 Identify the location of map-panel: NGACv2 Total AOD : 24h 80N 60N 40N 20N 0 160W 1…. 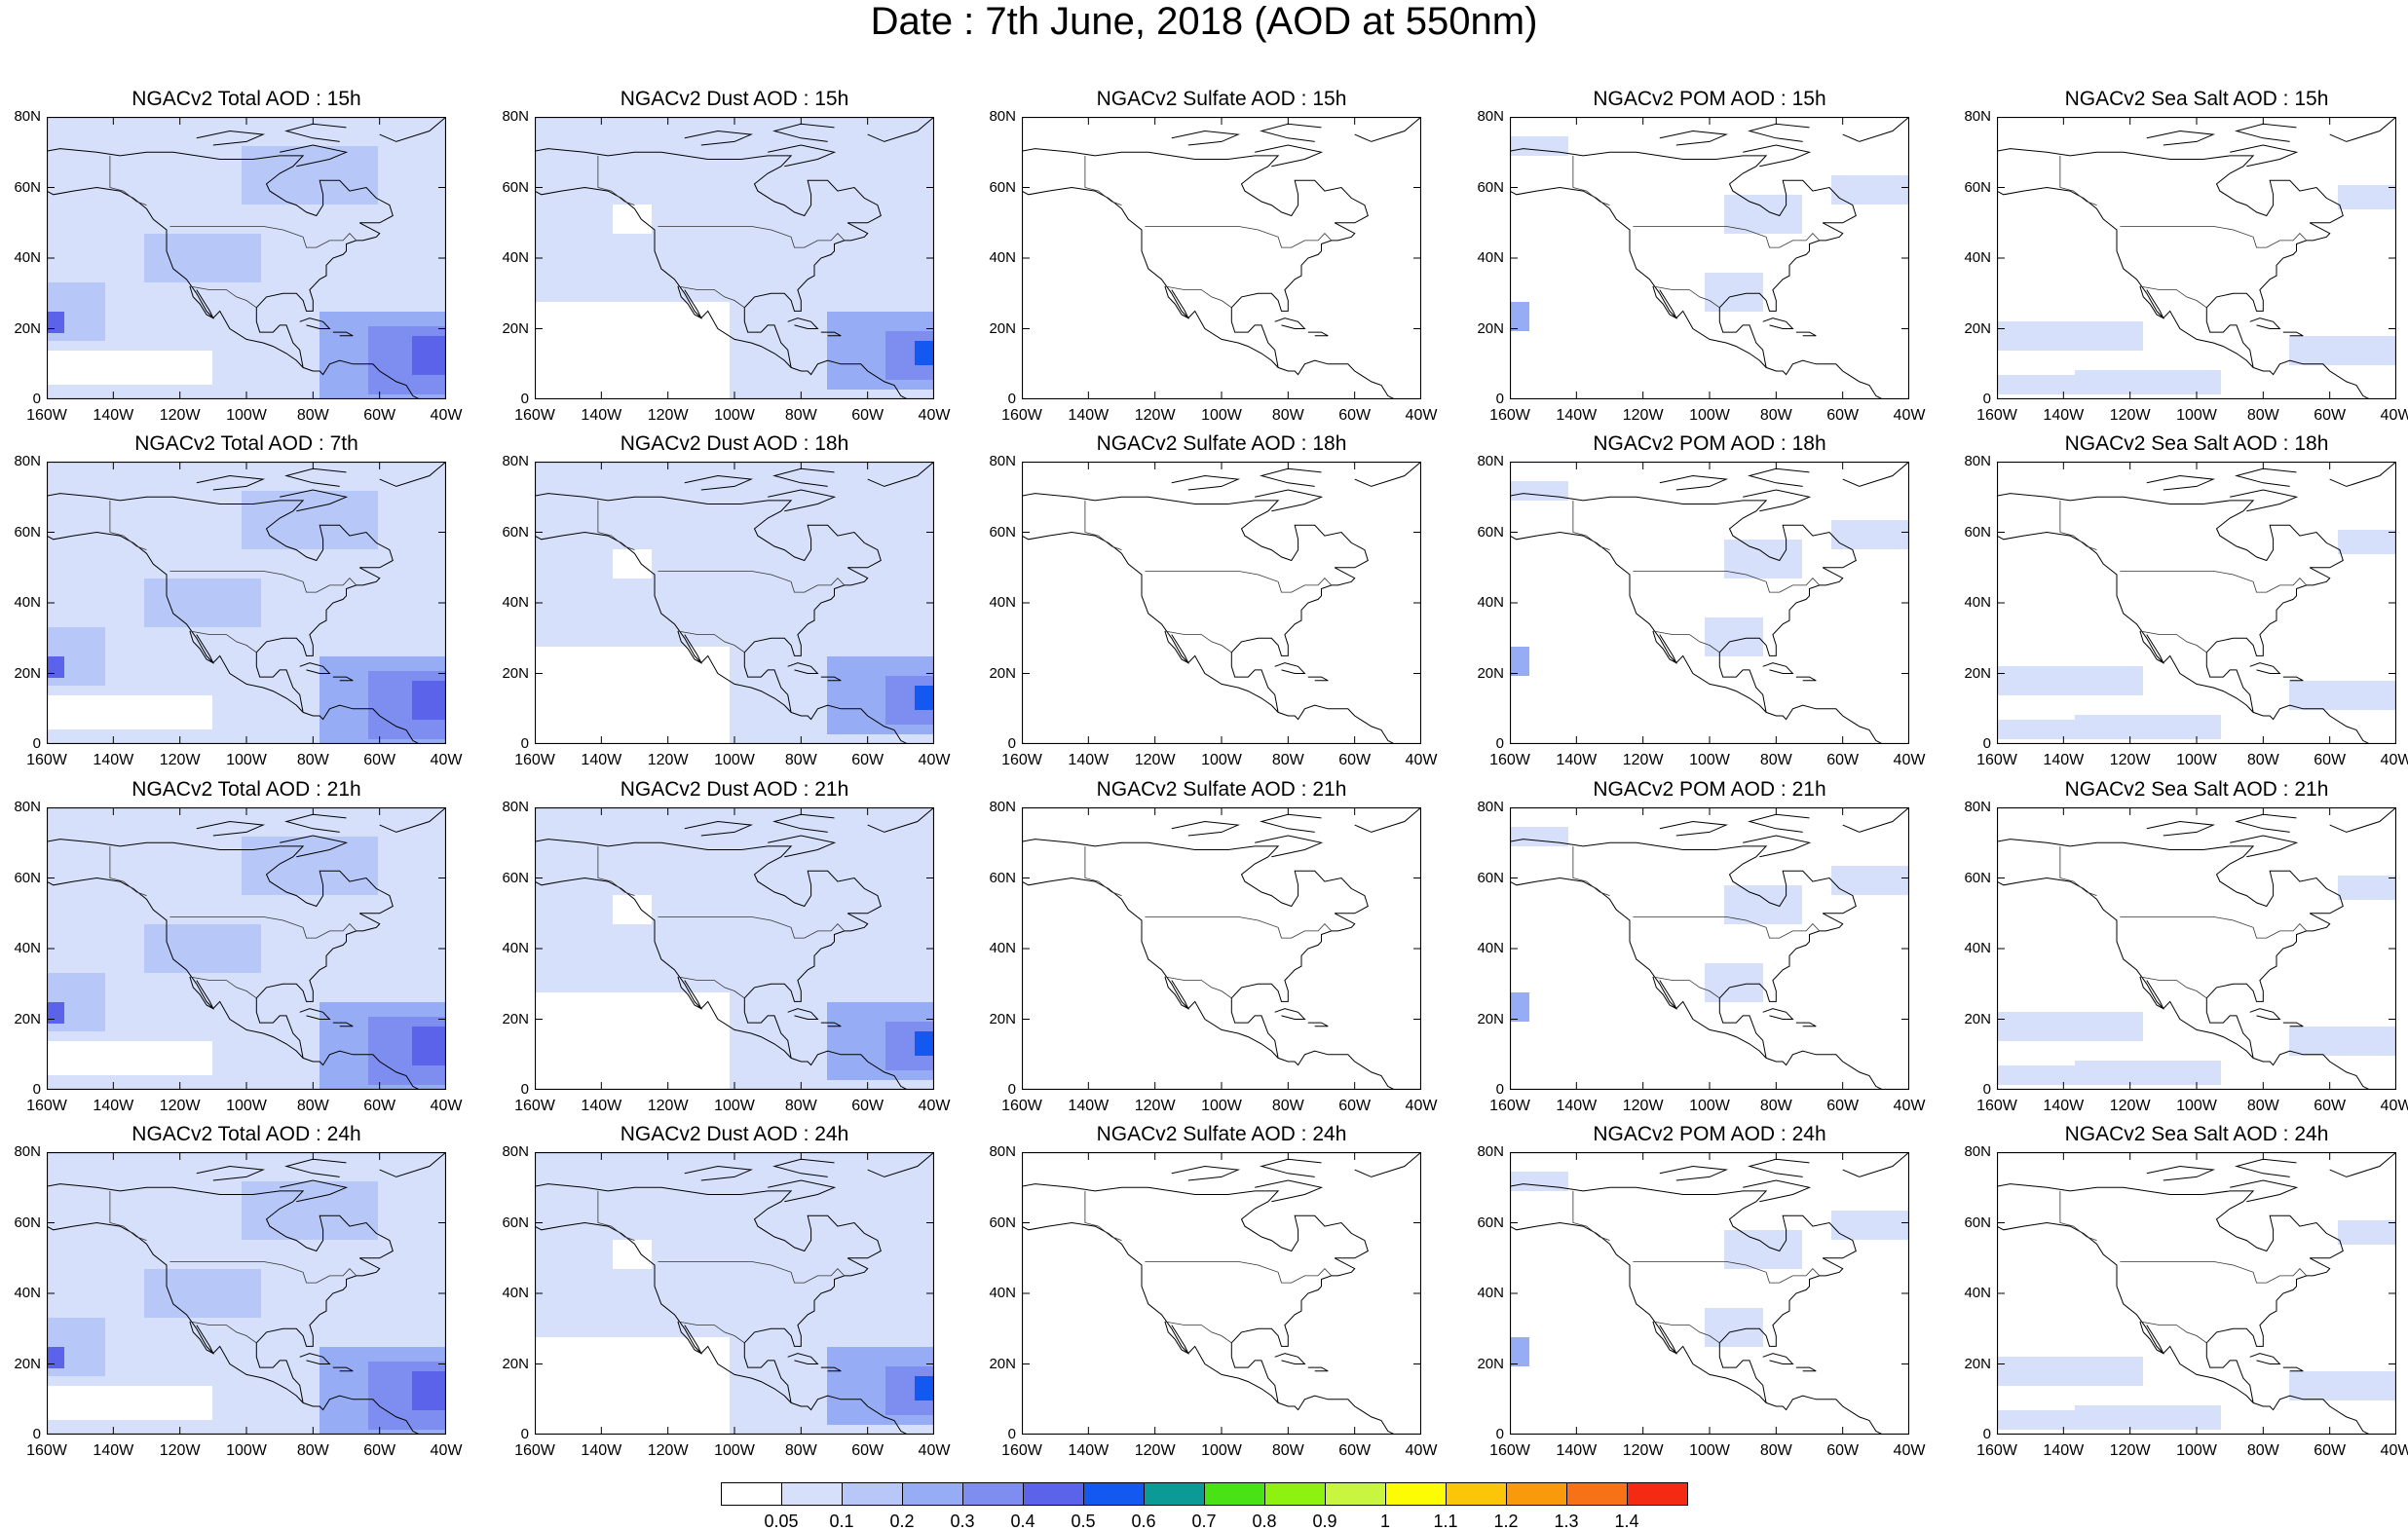
(238, 1291).